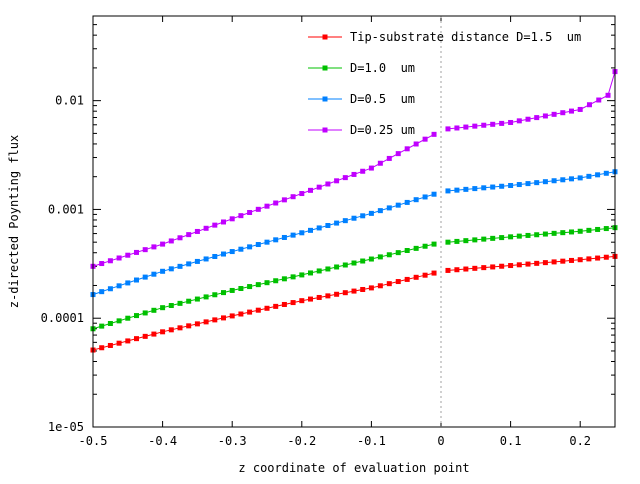  What do you see at coordinates (93, 441) in the screenshot?
I see `x-tick-label: -0.5` at bounding box center [93, 441].